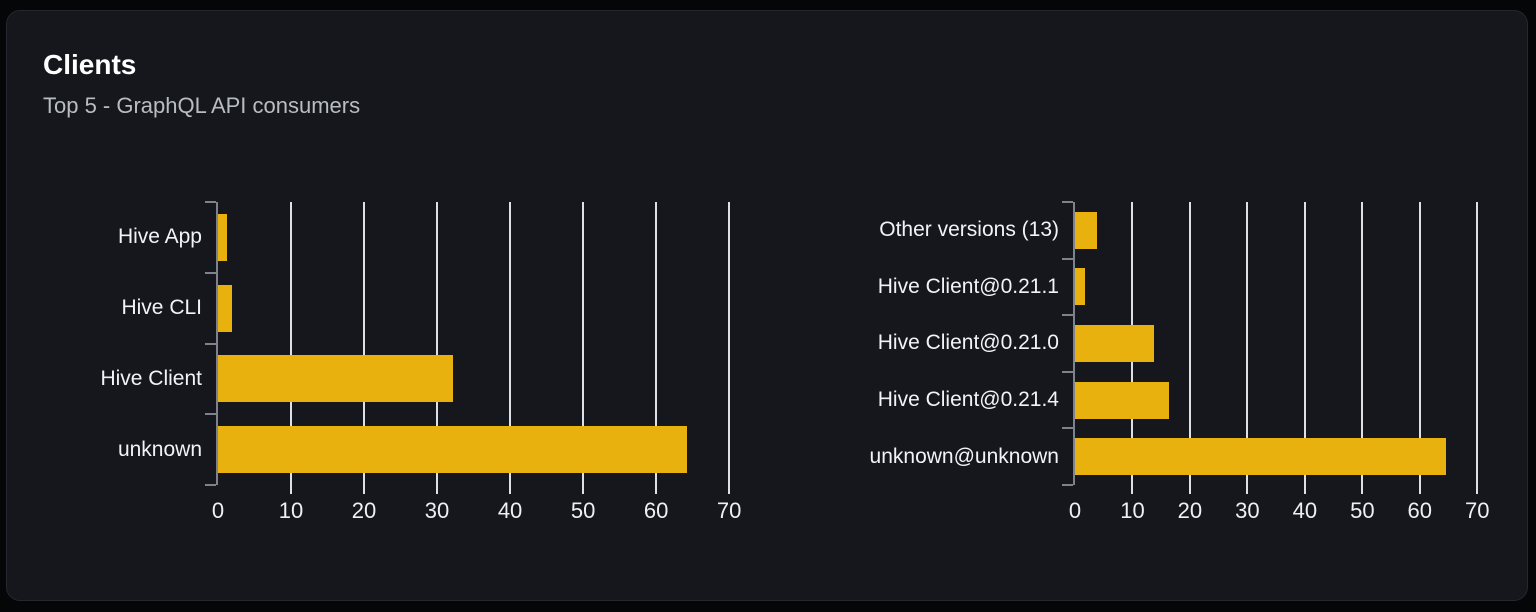  Describe the element at coordinates (969, 230) in the screenshot. I see `category-label: Other versions (13)` at that location.